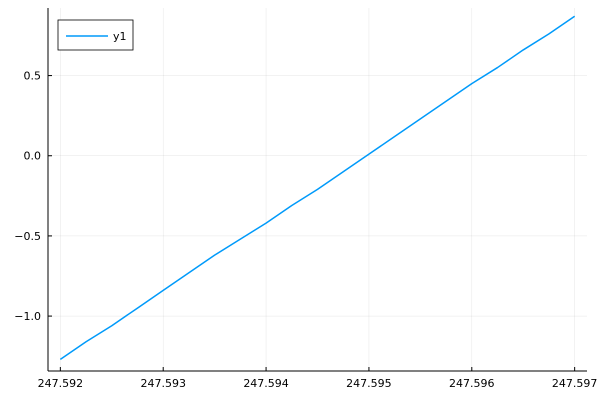 The height and width of the screenshot is (400, 600). I want to click on x-tick-label: 247.597, so click(575, 383).